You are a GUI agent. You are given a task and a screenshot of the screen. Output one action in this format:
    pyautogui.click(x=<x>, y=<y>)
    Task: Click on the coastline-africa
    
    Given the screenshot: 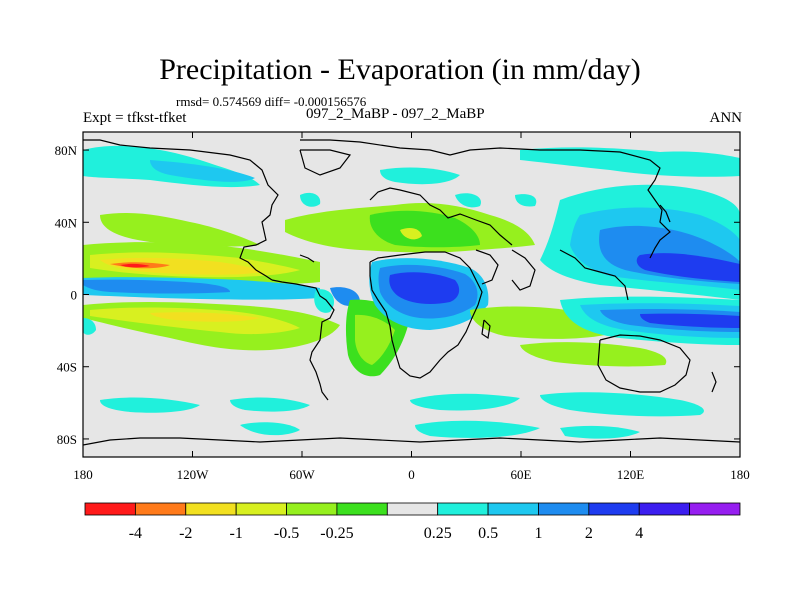 What is the action you would take?
    pyautogui.click(x=426, y=315)
    